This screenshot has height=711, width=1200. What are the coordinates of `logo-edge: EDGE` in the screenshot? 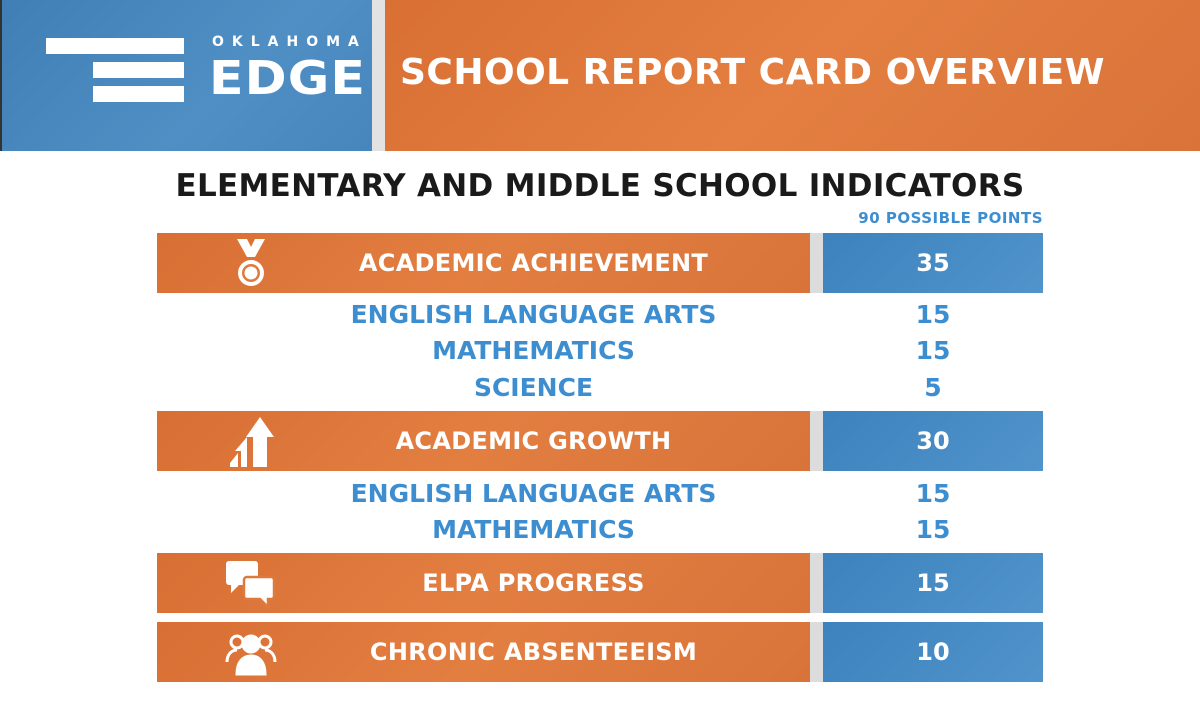 It's located at (288, 78).